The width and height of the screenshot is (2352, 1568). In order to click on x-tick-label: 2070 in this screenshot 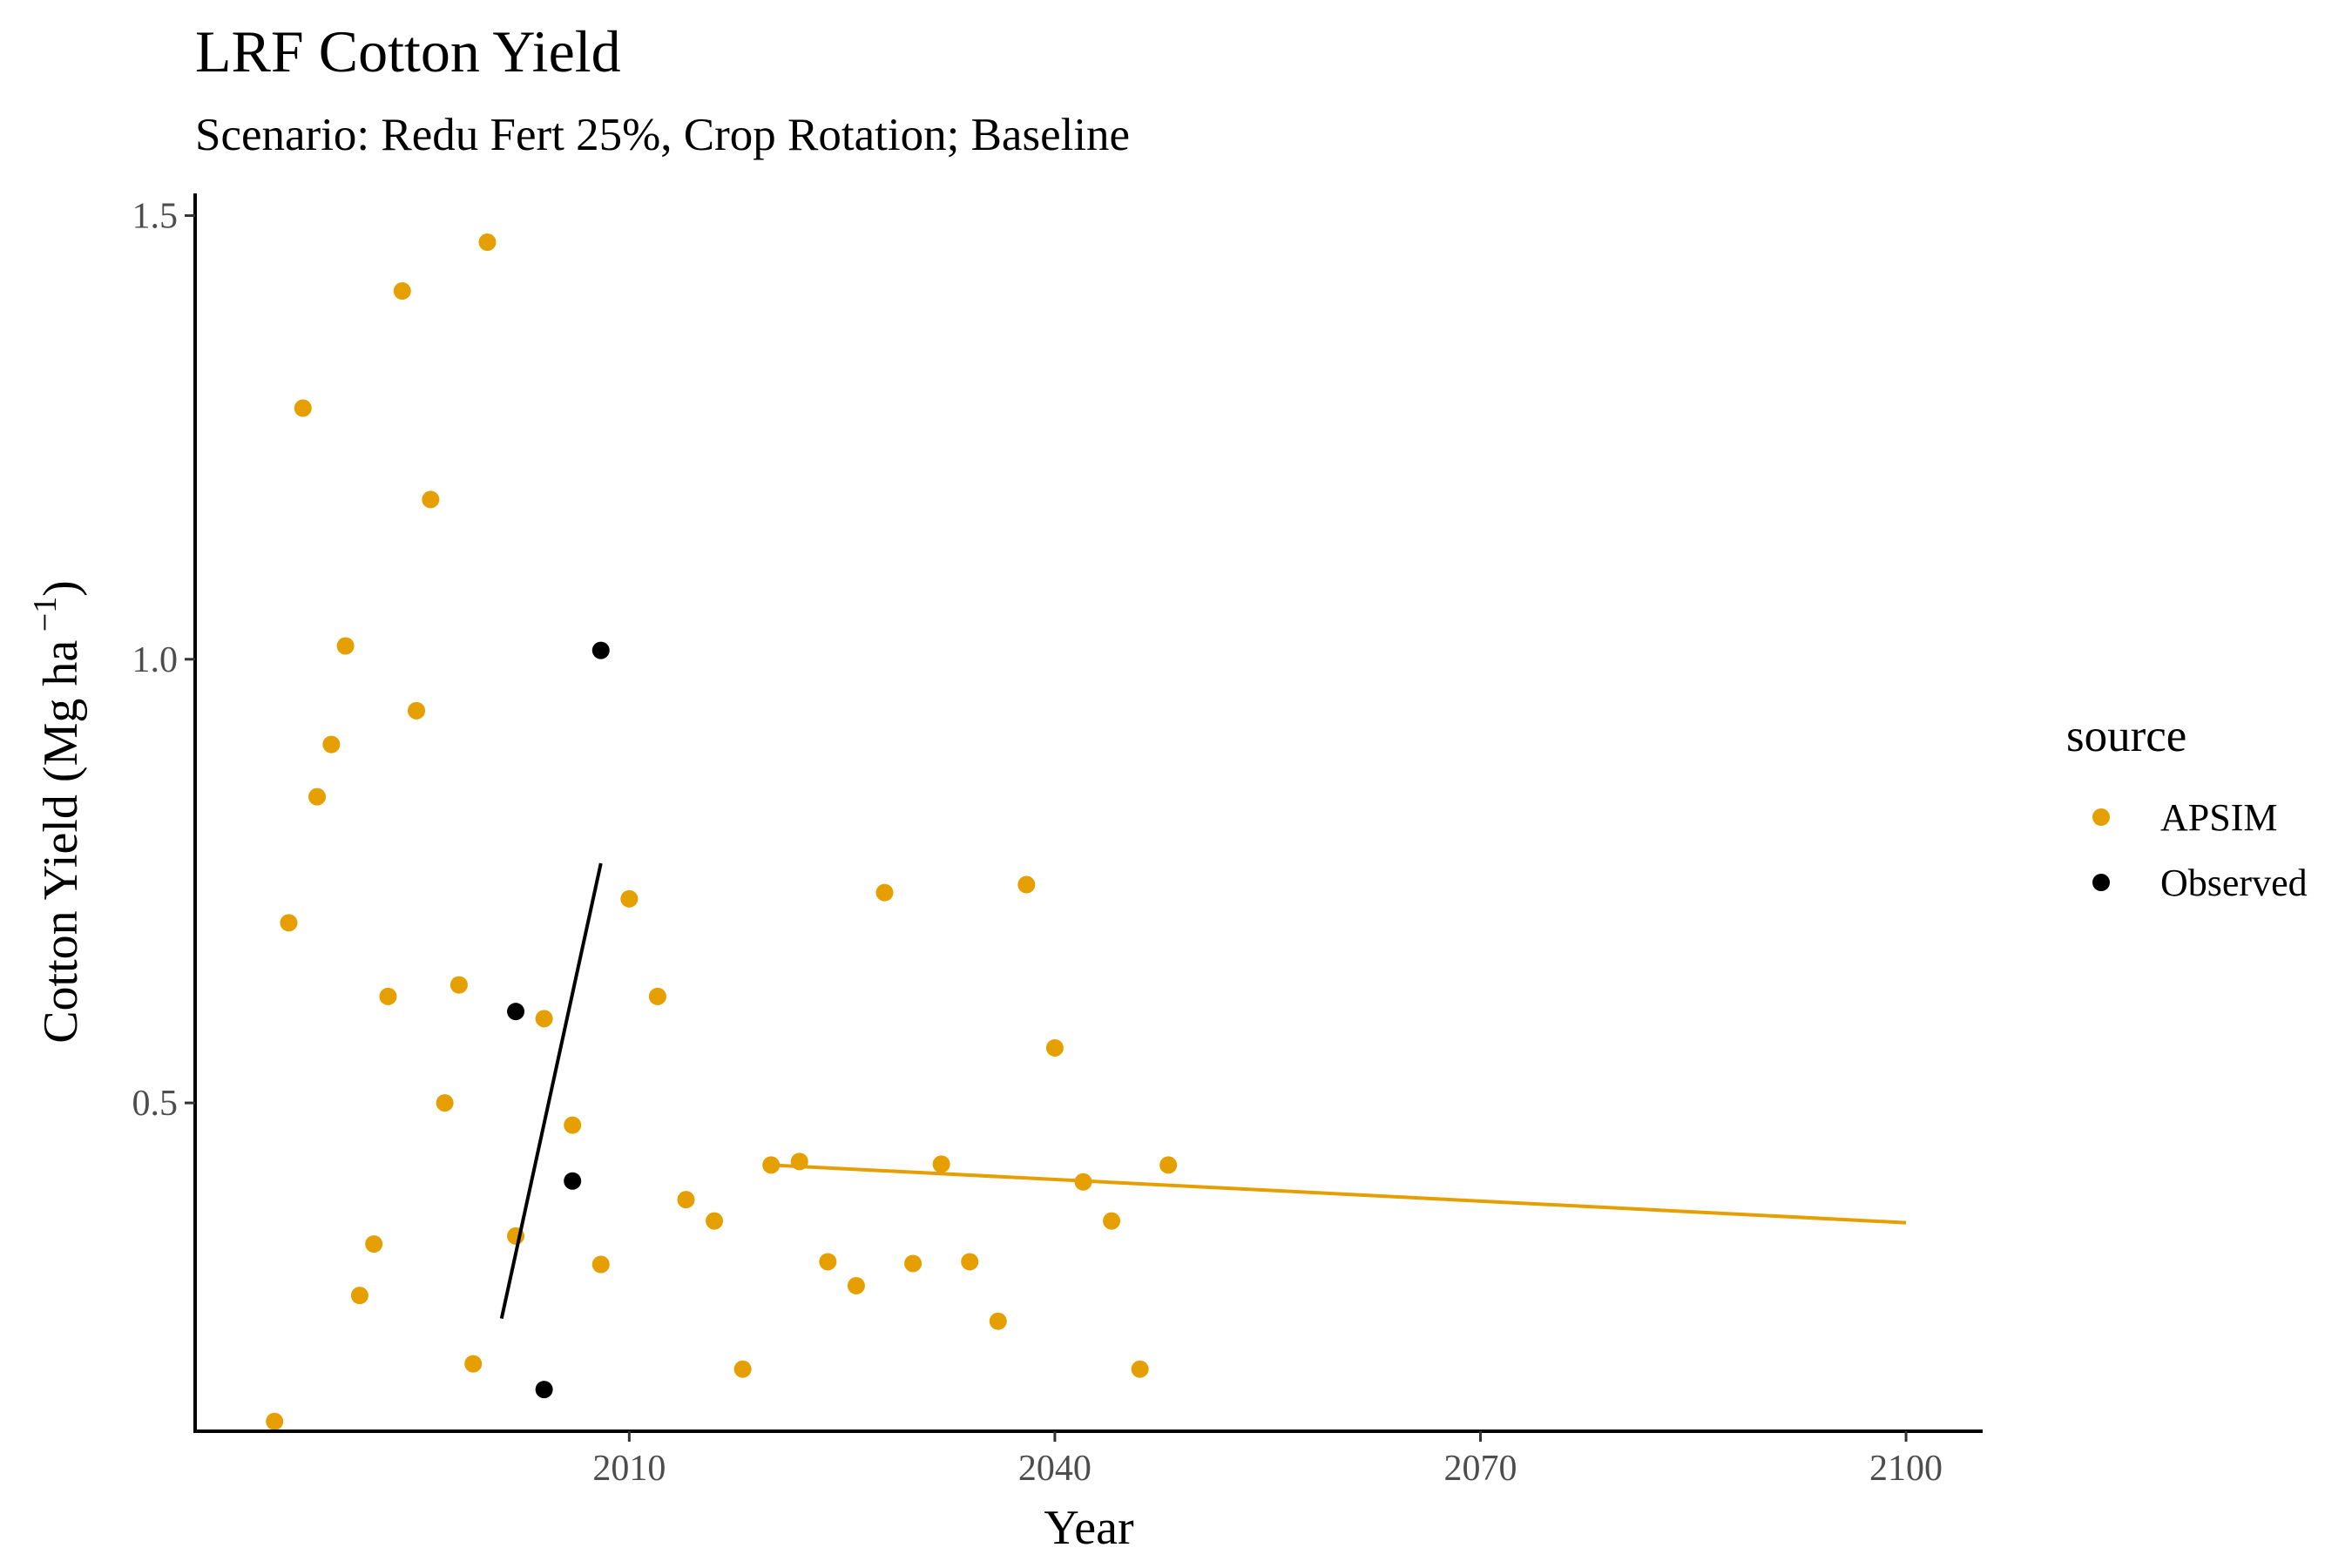, I will do `click(1480, 1469)`.